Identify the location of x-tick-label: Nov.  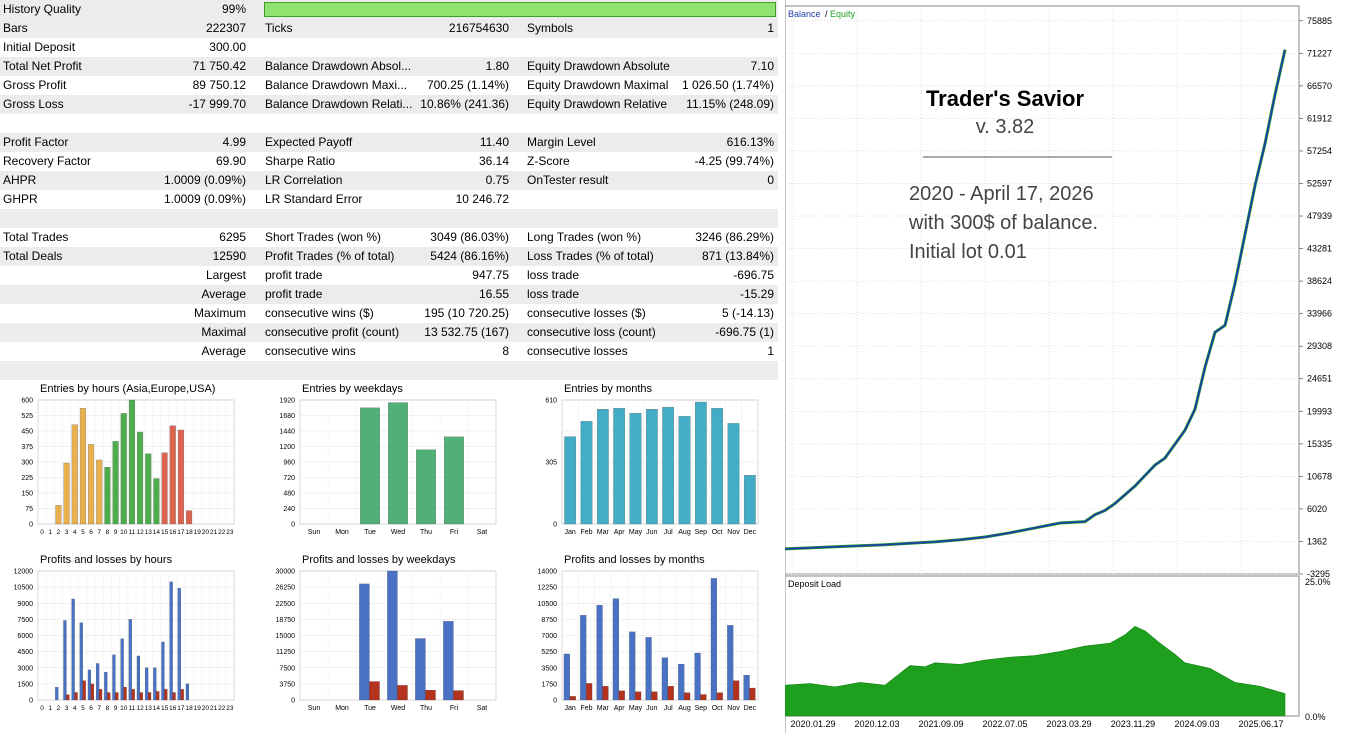
(733, 708).